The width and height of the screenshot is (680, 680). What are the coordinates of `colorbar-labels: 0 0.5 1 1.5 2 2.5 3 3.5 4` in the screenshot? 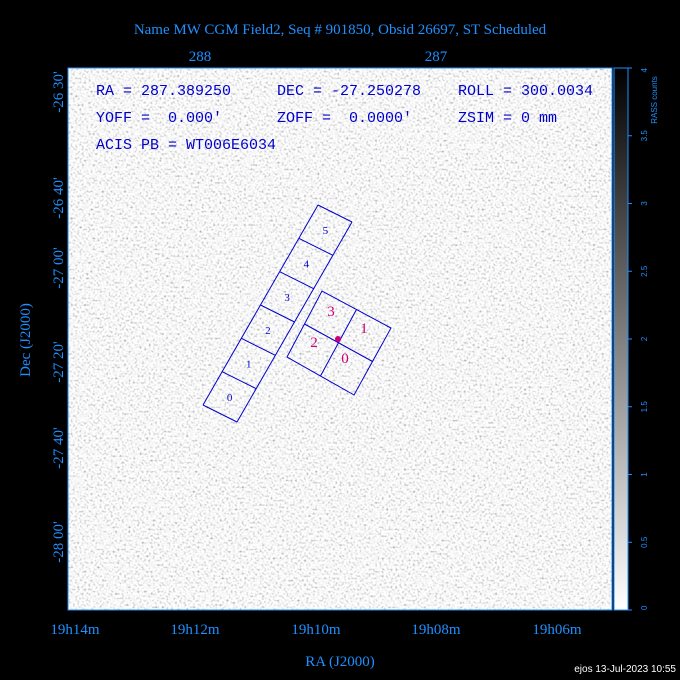 It's located at (638, 339).